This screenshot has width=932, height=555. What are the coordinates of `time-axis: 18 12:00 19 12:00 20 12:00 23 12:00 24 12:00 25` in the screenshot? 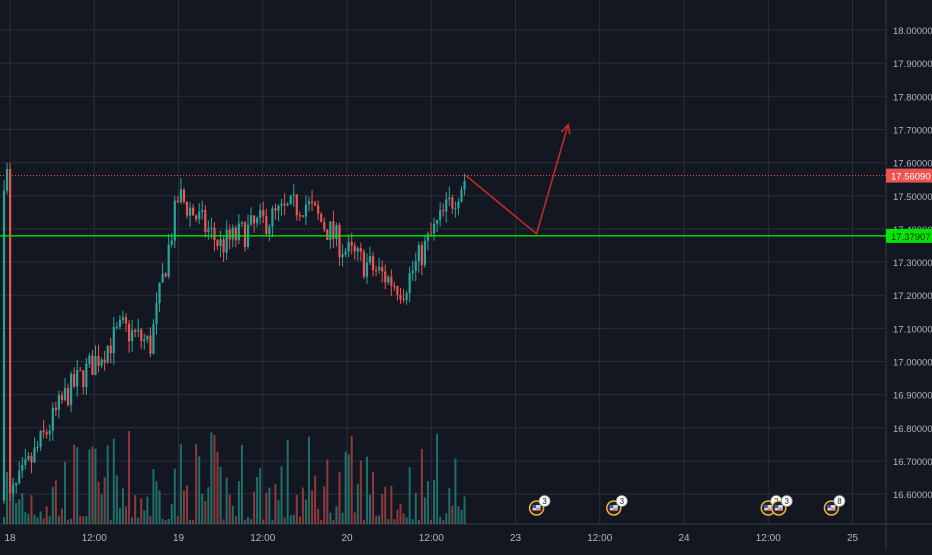 It's located at (431, 538).